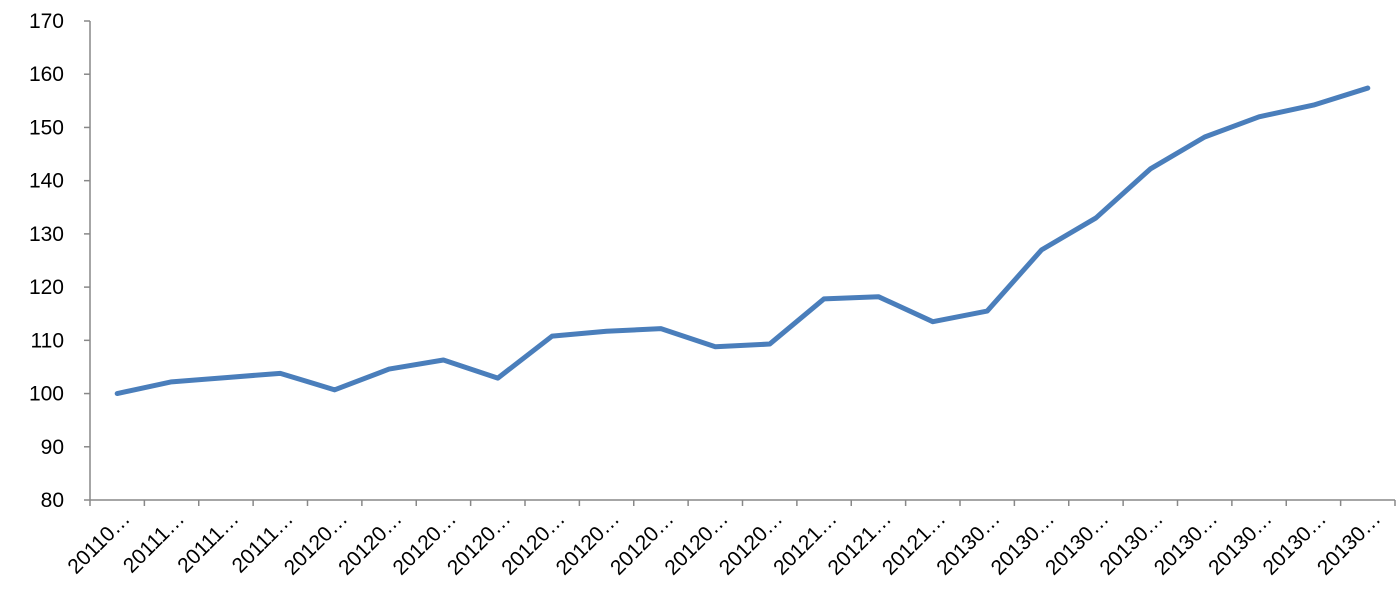 The image size is (1398, 606). What do you see at coordinates (46, 181) in the screenshot?
I see `y-tick-label: 140` at bounding box center [46, 181].